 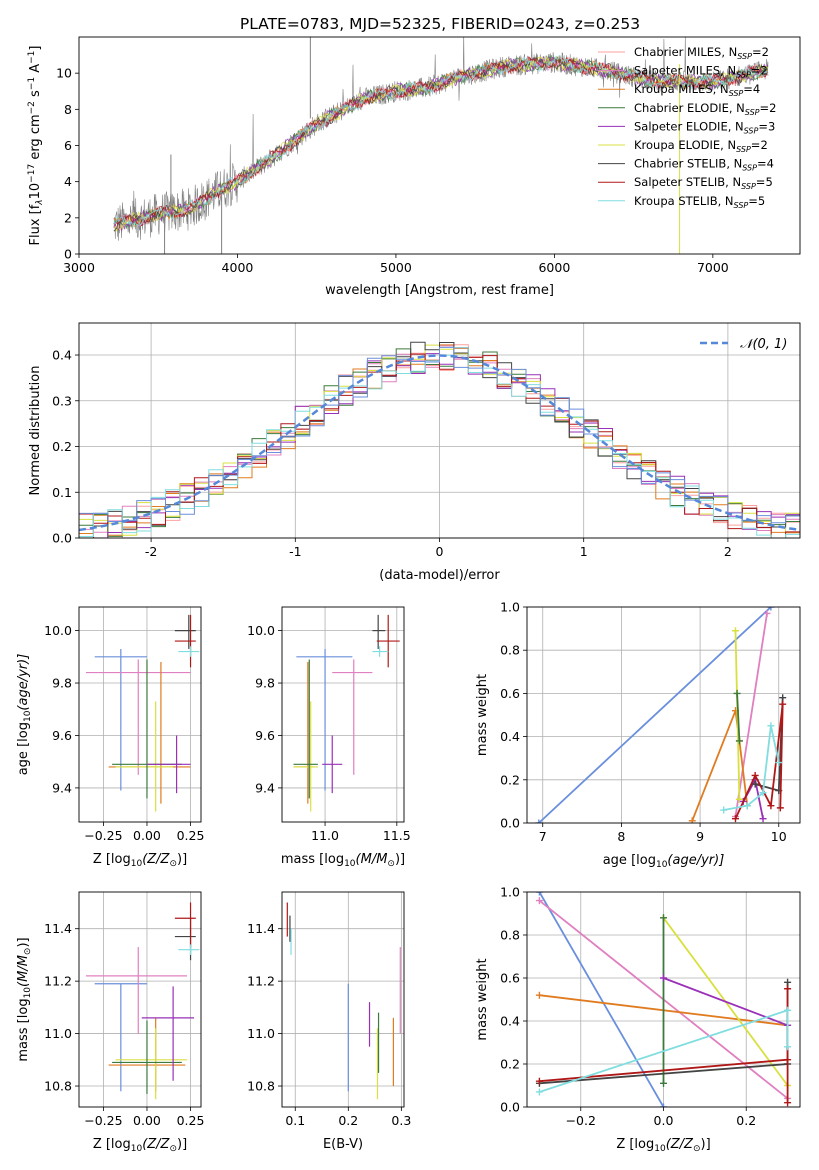 What do you see at coordinates (703, 183) in the screenshot?
I see `legend-entry: Salpeter STELIB, NSSP=5` at bounding box center [703, 183].